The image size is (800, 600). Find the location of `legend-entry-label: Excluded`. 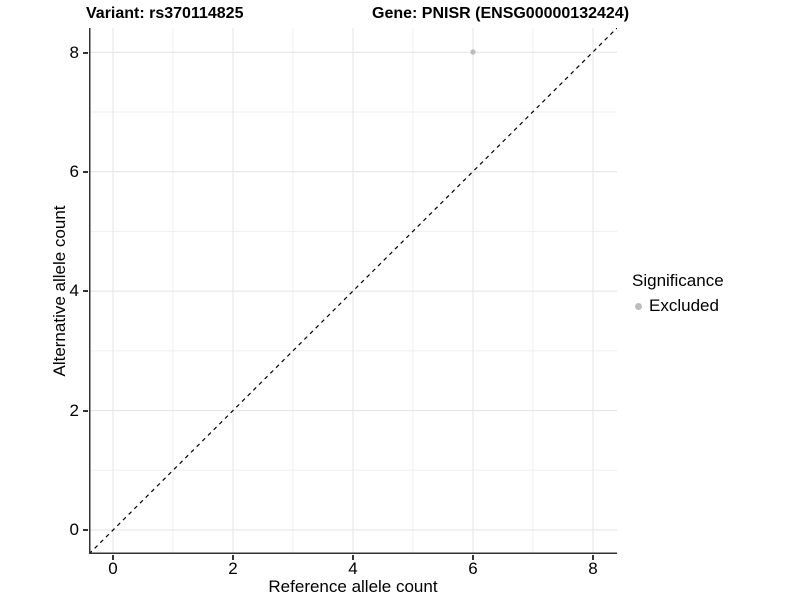

legend-entry-label: Excluded is located at coordinates (684, 305).